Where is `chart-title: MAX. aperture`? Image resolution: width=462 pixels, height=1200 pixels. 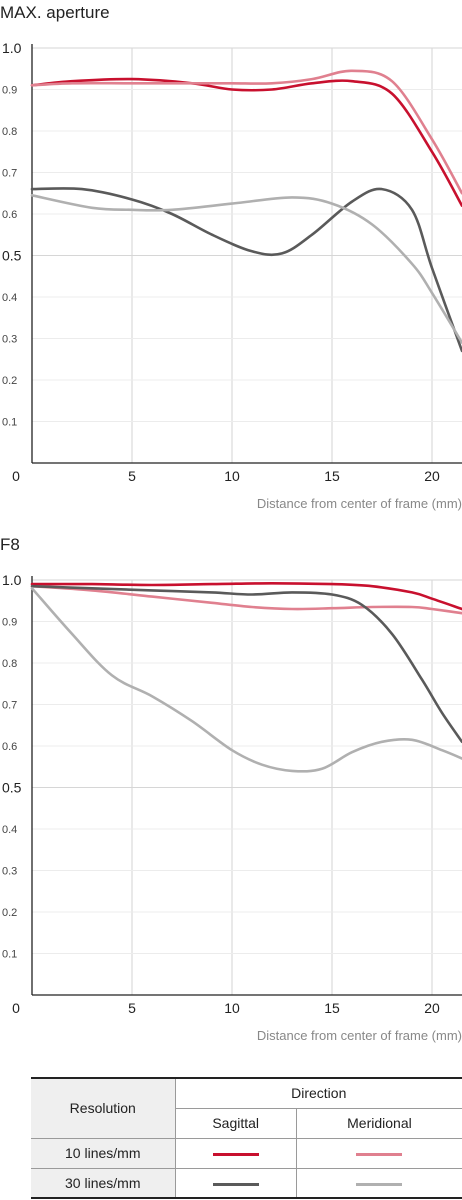 chart-title: MAX. aperture is located at coordinates (55, 12).